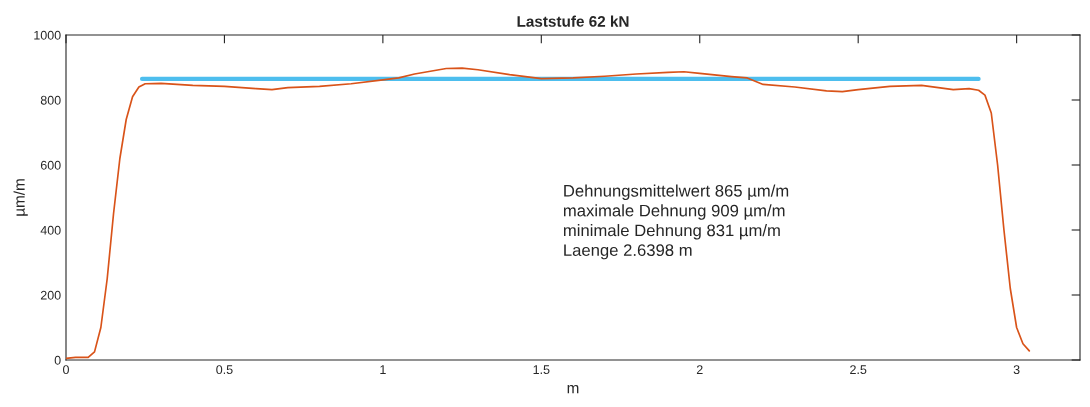 Image resolution: width=1090 pixels, height=407 pixels. I want to click on x-tick-label: 1.5, so click(541, 370).